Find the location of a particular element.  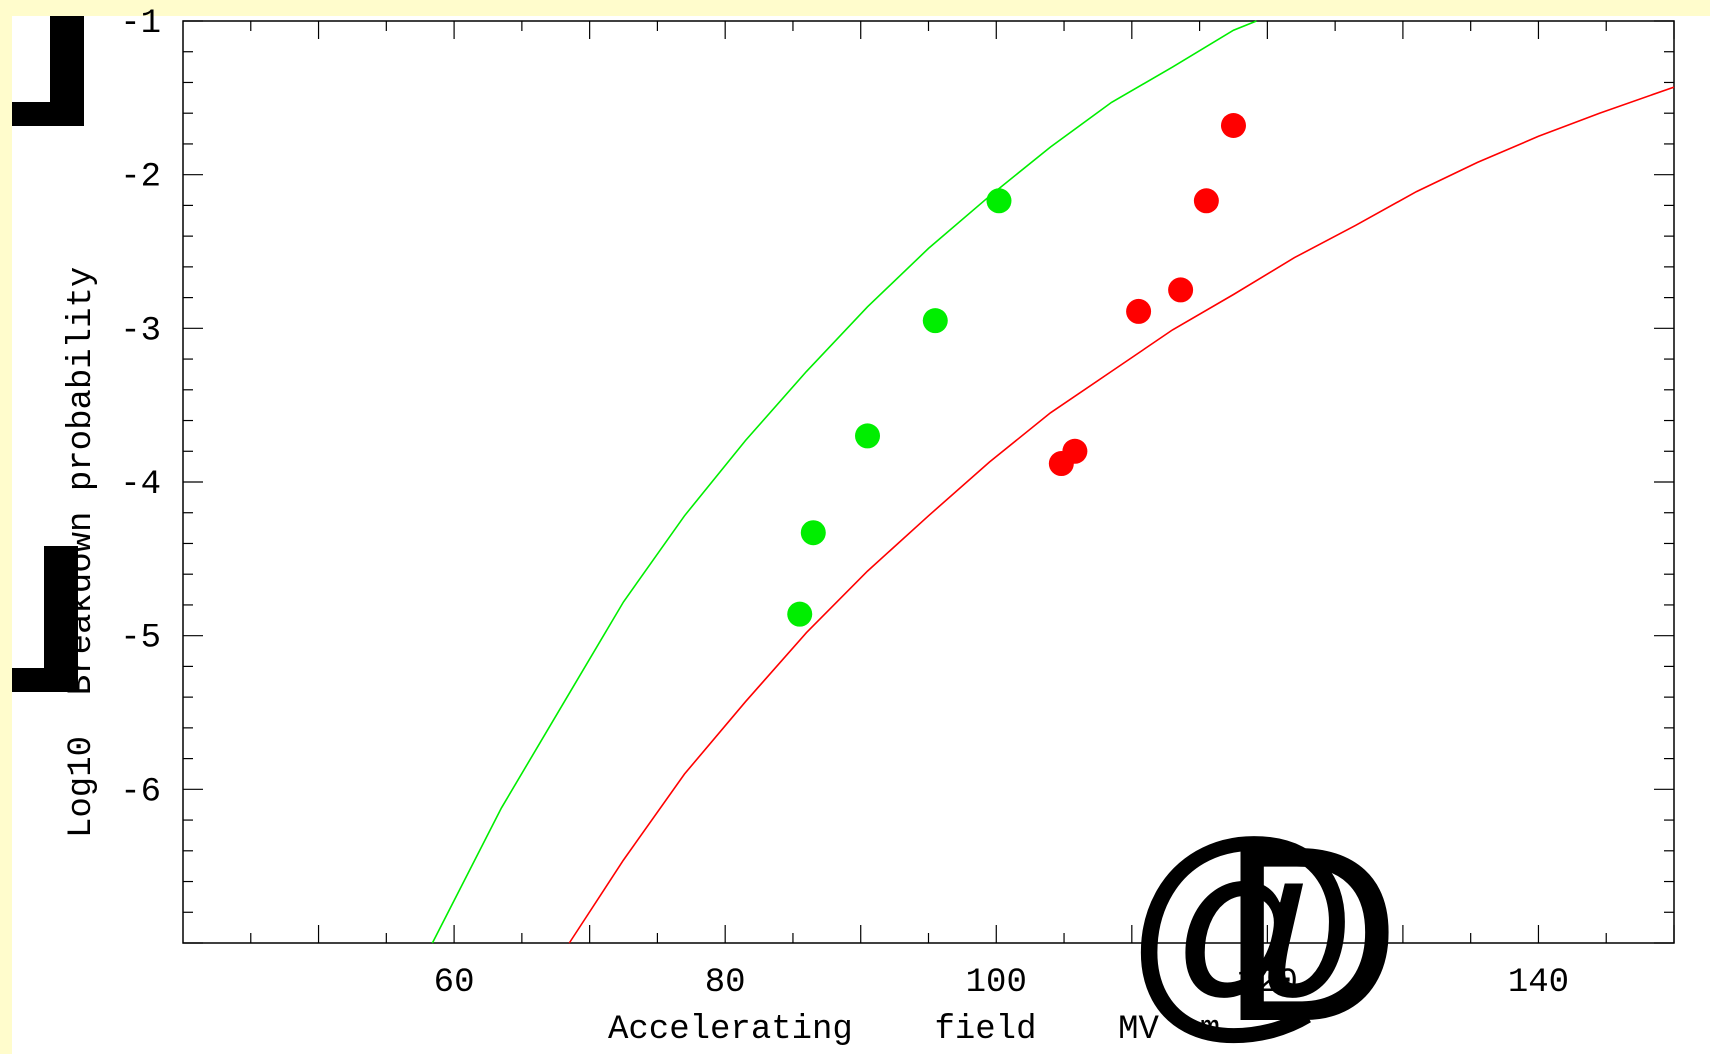

x-tick-label: 140 is located at coordinates (1538, 983).